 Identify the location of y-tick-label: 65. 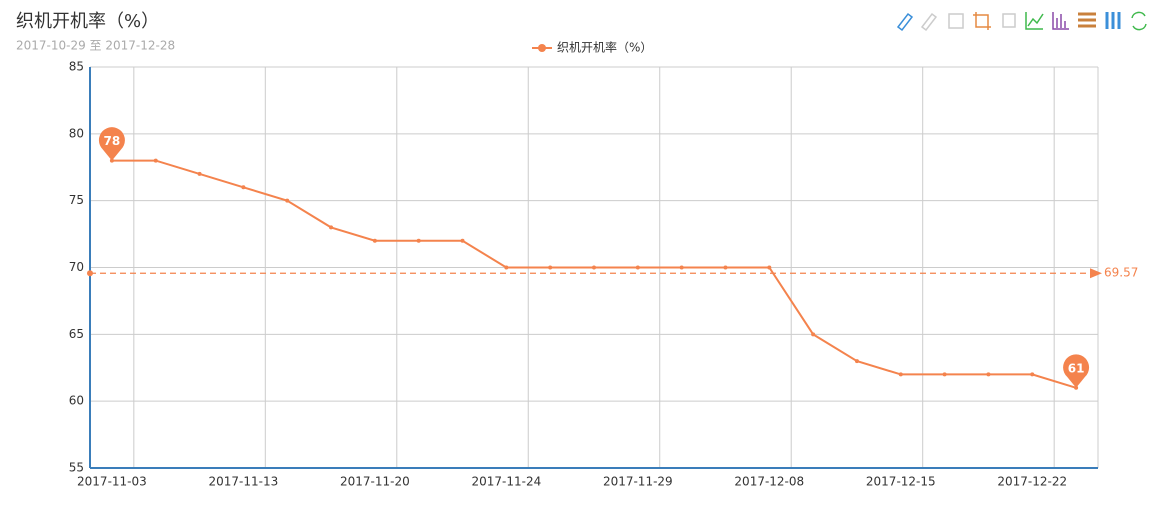
(76, 334).